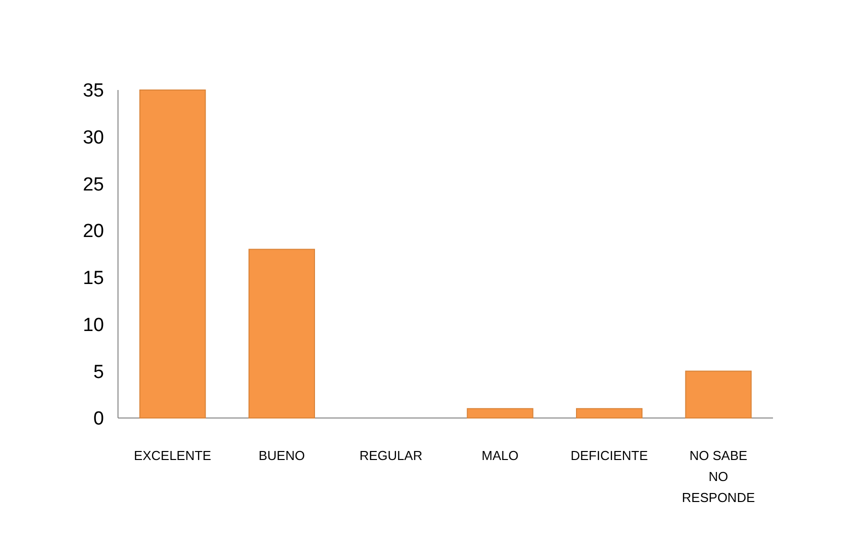 The image size is (851, 546). Describe the element at coordinates (173, 455) in the screenshot. I see `x-tick-label: EXCELENTE` at that location.